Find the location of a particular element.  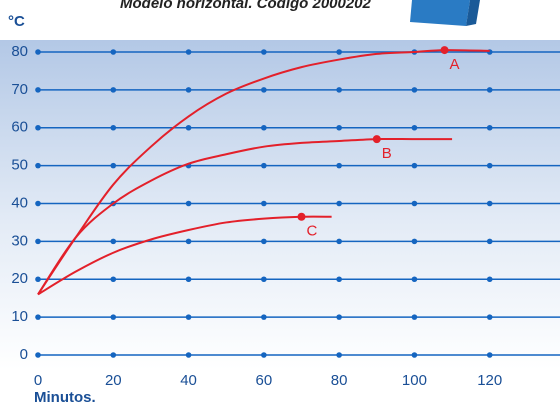

y-tick-label: 40 is located at coordinates (19, 202).